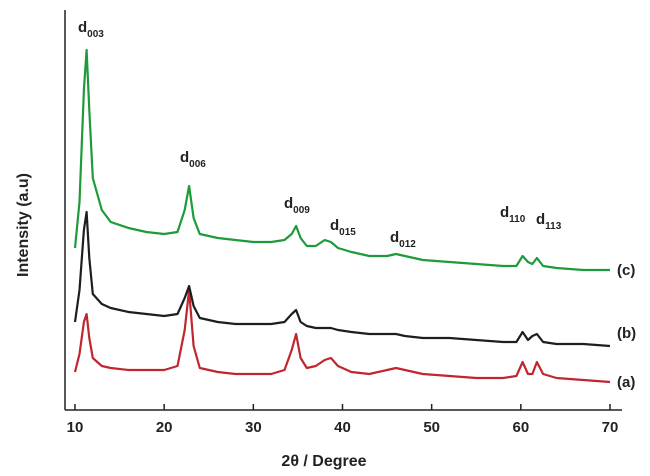 This screenshot has height=476, width=650. I want to click on x-tick-label: 30, so click(253, 427).